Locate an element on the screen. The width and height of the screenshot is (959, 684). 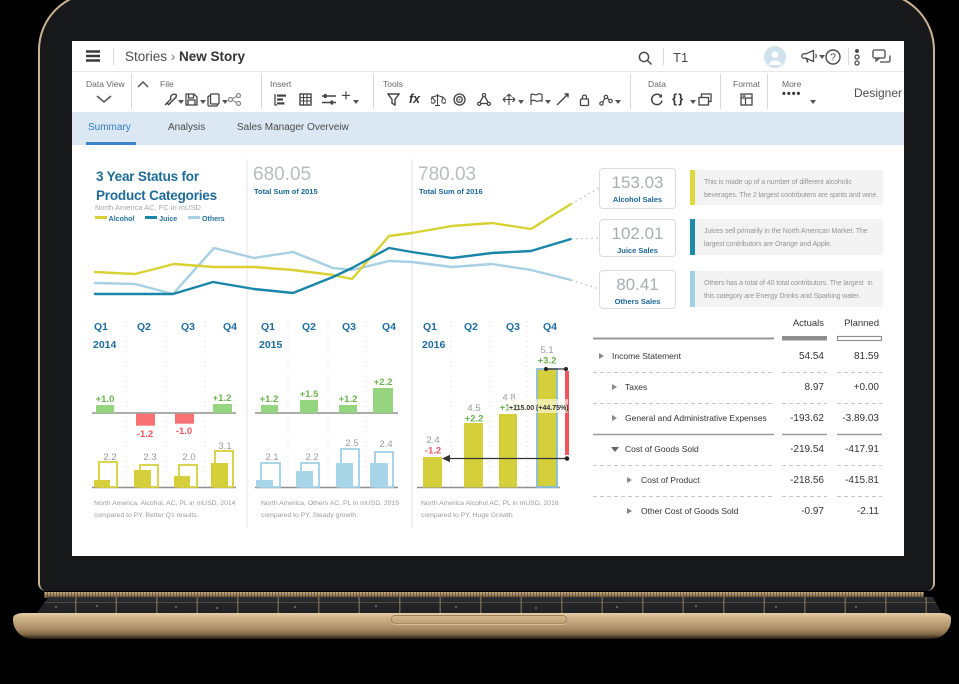
svg-text: +3.2 is located at coordinates (547, 361).